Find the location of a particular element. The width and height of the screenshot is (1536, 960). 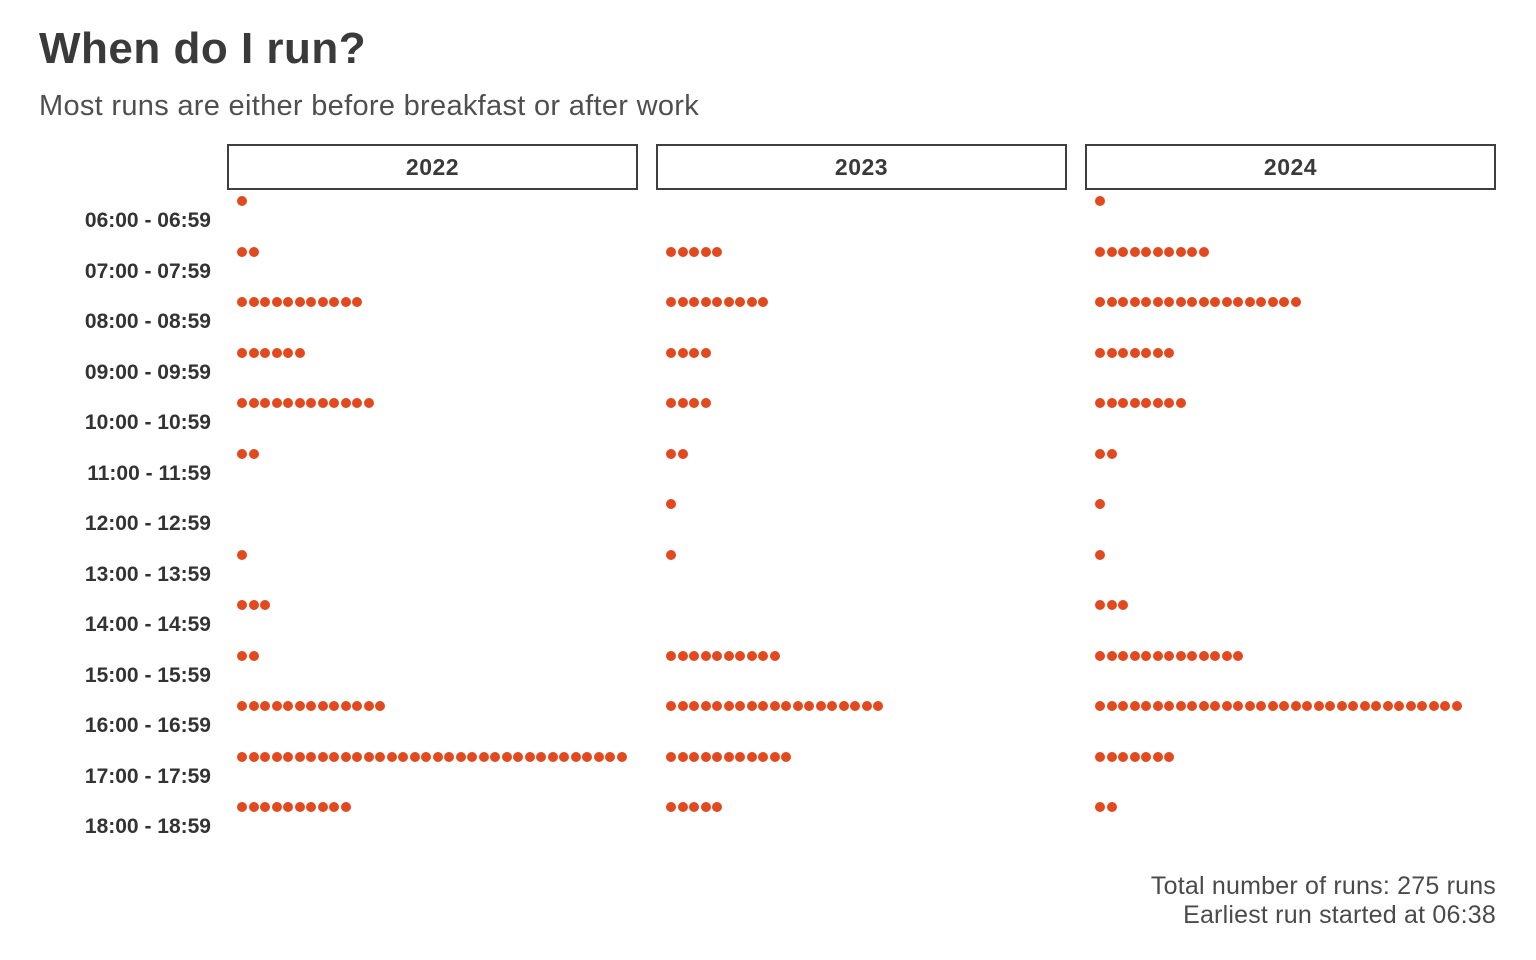

time-slot-label: 06:00 - 06:59 is located at coordinates (147, 221).